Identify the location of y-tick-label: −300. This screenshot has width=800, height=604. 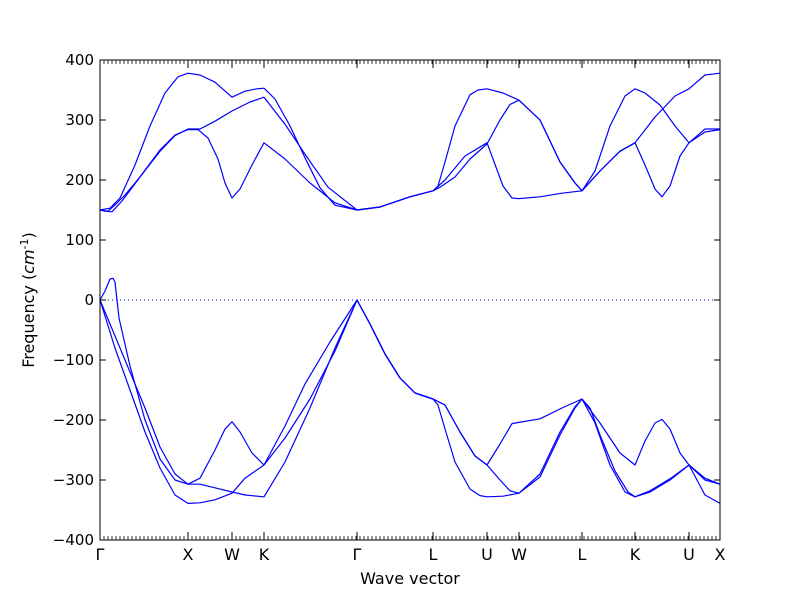
(73, 480).